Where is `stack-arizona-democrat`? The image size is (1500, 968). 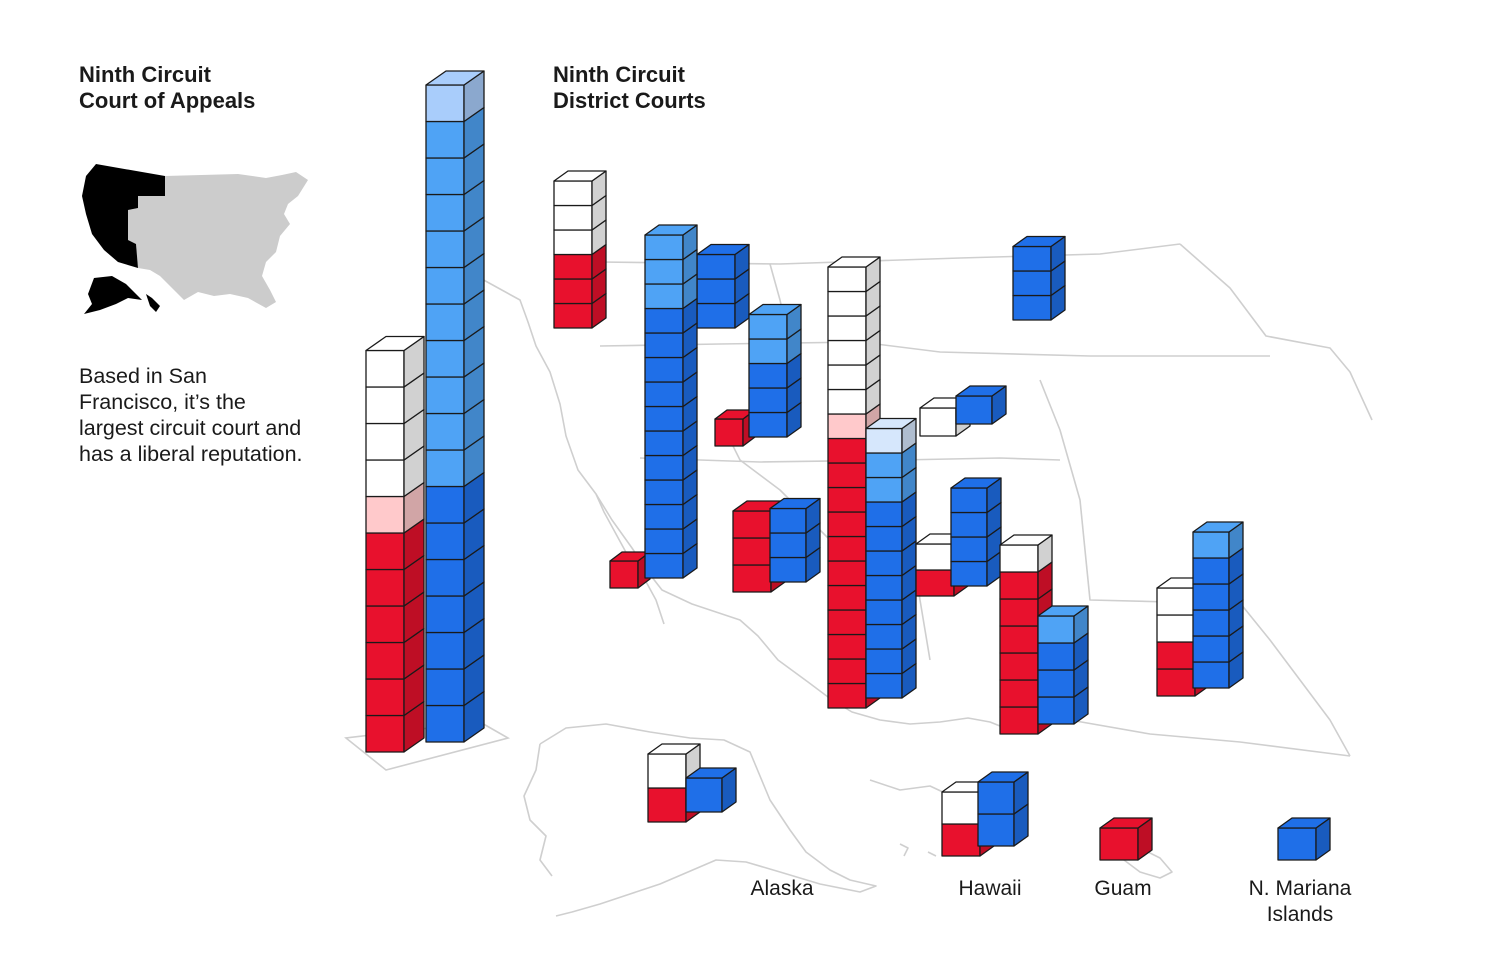 stack-arizona-democrat is located at coordinates (1218, 605).